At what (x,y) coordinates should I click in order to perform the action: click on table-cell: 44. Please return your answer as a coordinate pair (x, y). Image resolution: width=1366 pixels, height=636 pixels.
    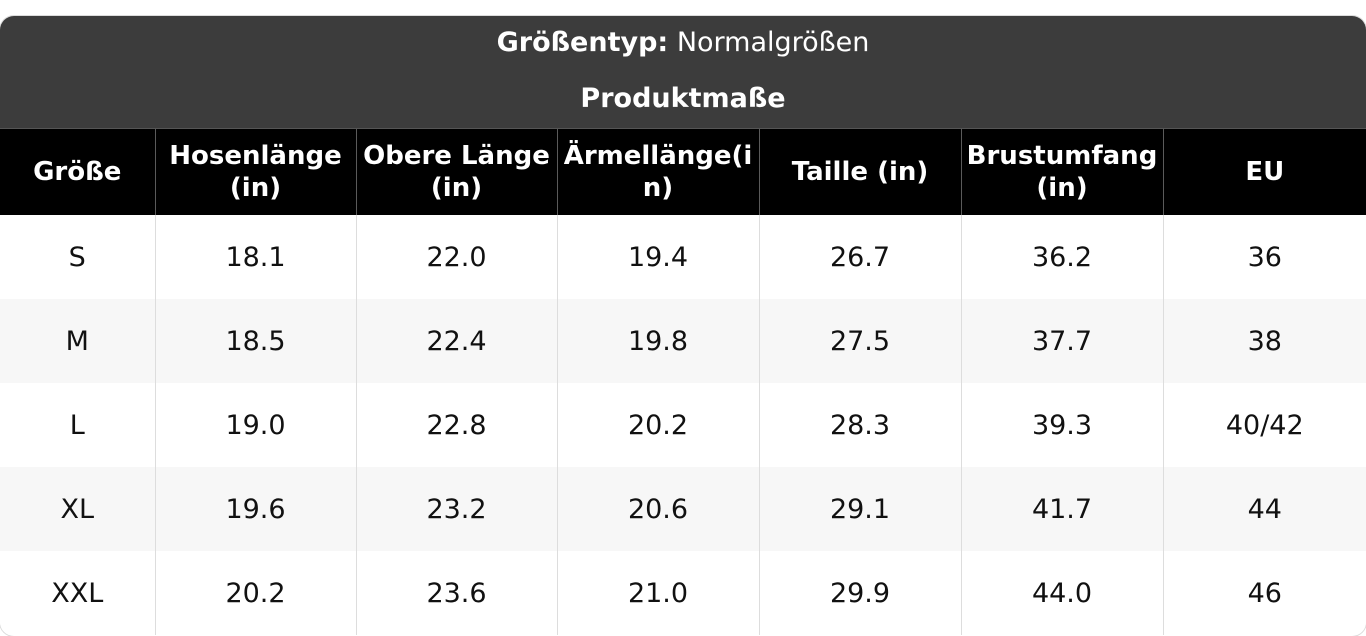
    Looking at the image, I should click on (1264, 509).